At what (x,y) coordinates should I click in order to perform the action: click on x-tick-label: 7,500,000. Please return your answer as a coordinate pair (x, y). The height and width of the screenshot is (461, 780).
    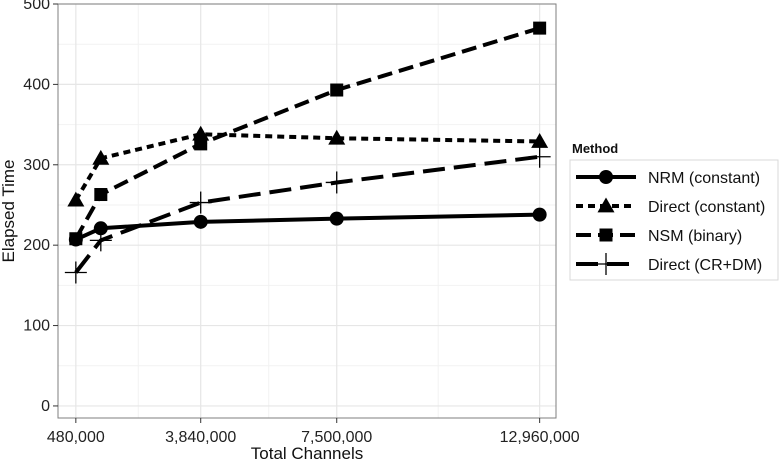
    Looking at the image, I should click on (336, 437).